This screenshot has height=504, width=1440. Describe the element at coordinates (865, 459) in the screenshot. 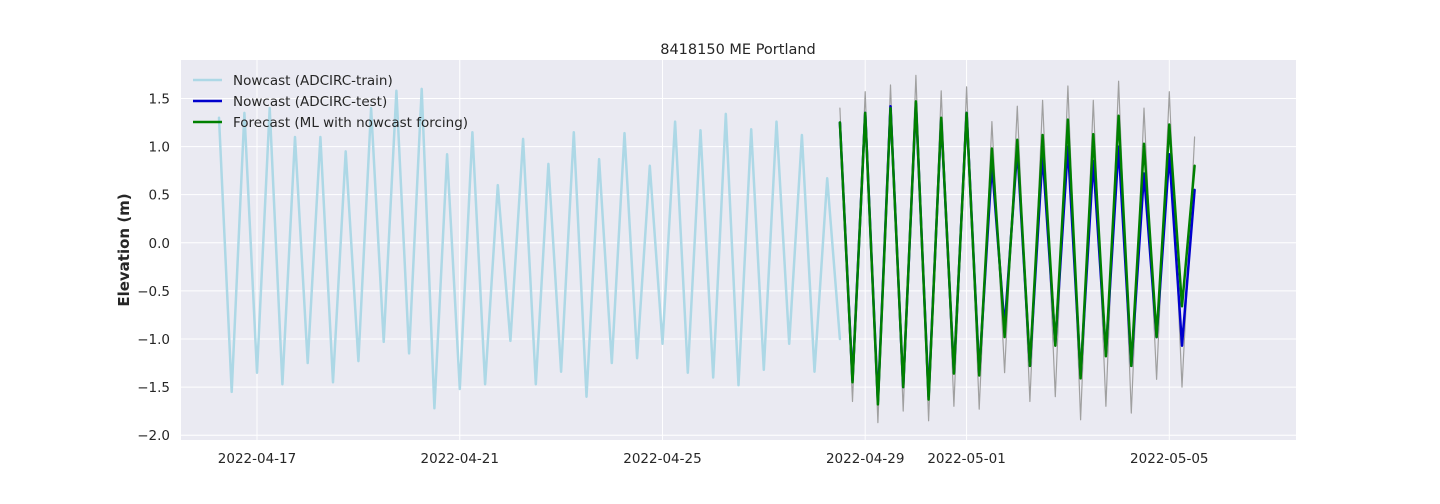

I see `x-tick-label: 2022-04-29` at that location.